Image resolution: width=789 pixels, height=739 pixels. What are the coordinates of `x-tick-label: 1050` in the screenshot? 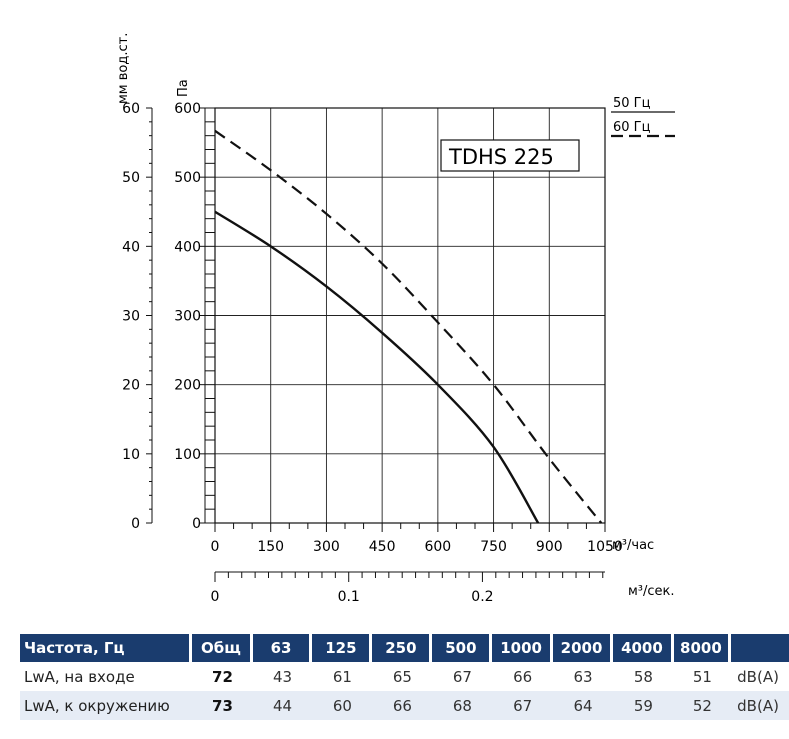 It's located at (605, 547).